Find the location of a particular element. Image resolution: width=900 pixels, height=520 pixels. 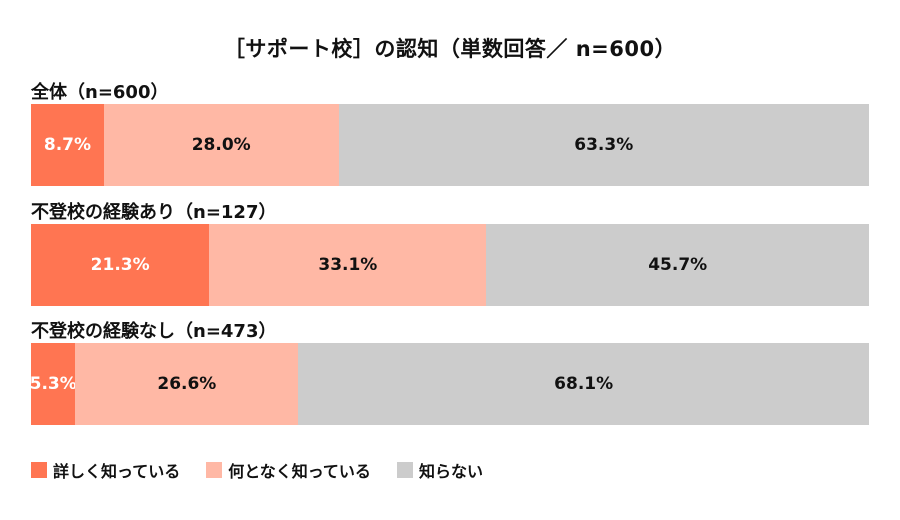

legend-label: 何となく知っている is located at coordinates (299, 471).